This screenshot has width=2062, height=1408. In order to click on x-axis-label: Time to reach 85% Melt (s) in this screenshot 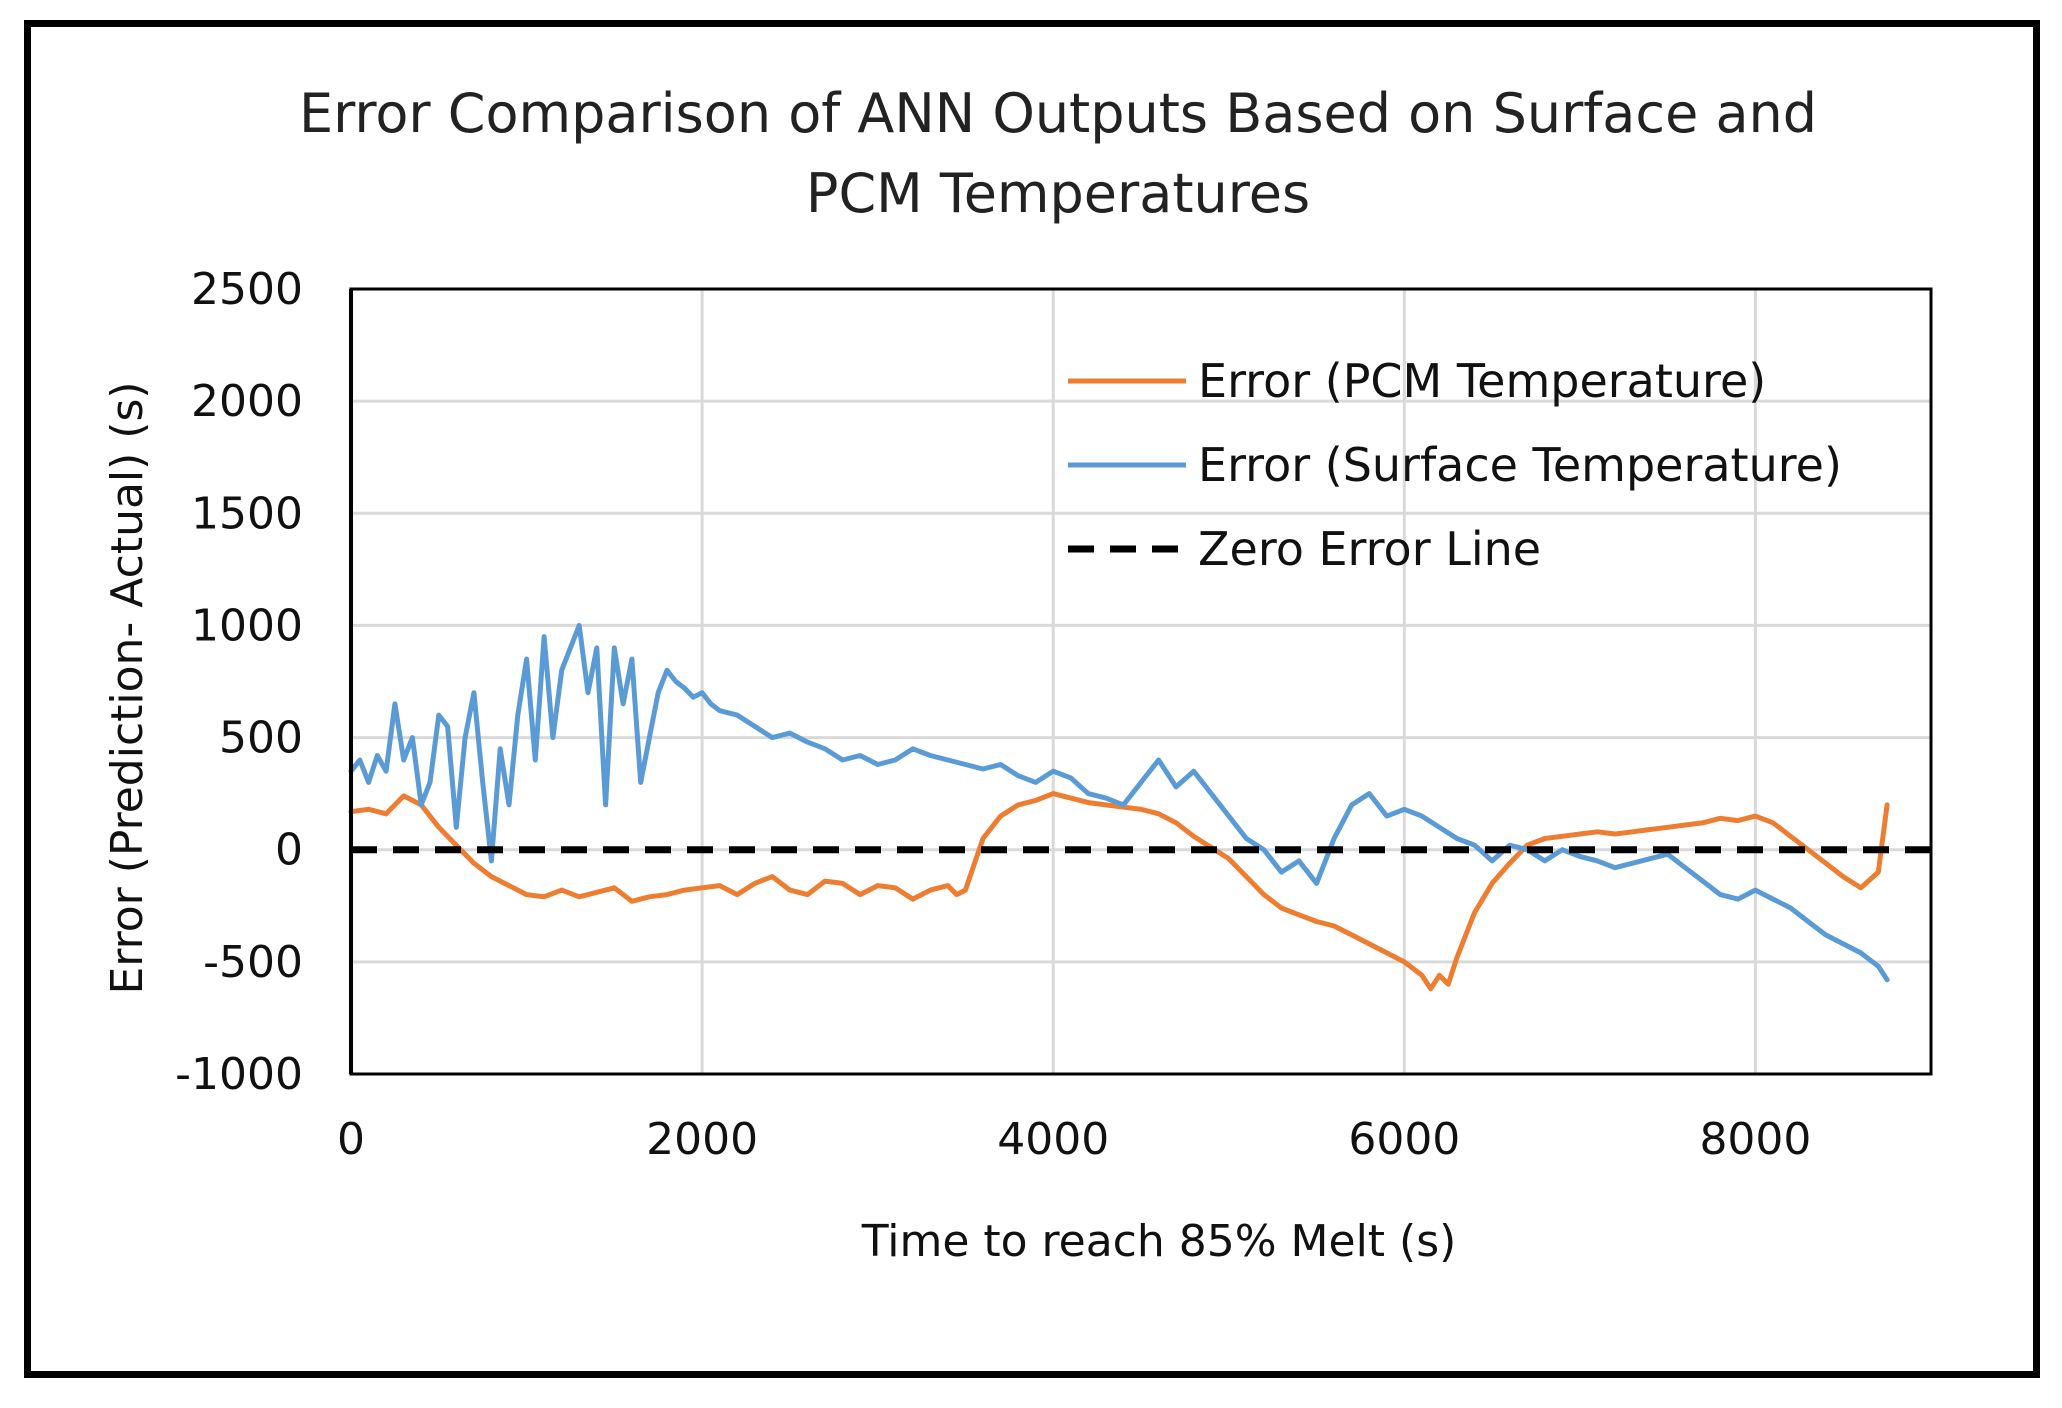, I will do `click(1159, 1241)`.